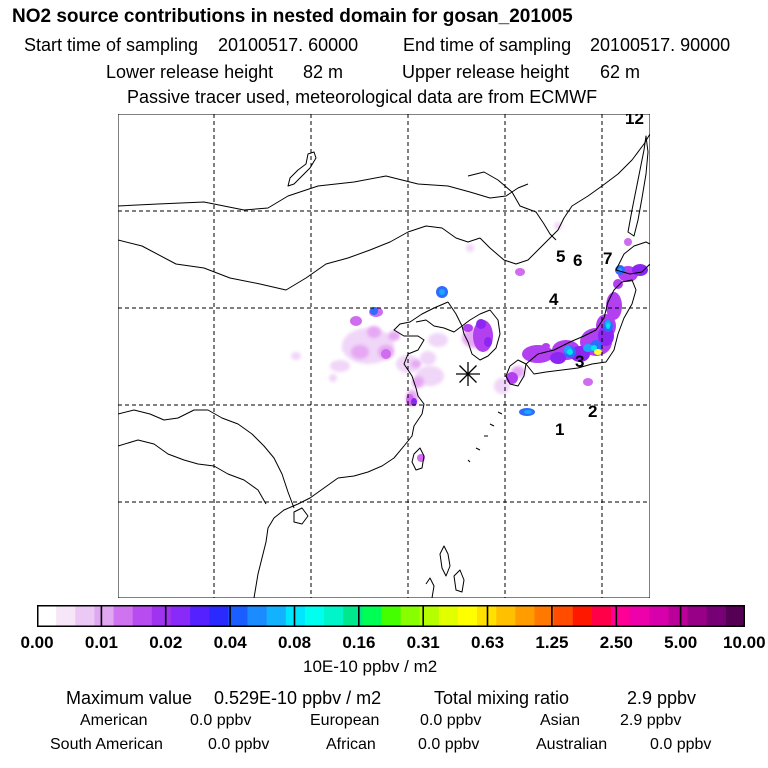  What do you see at coordinates (488, 642) in the screenshot?
I see `colorbar-tick-label: 0.63` at bounding box center [488, 642].